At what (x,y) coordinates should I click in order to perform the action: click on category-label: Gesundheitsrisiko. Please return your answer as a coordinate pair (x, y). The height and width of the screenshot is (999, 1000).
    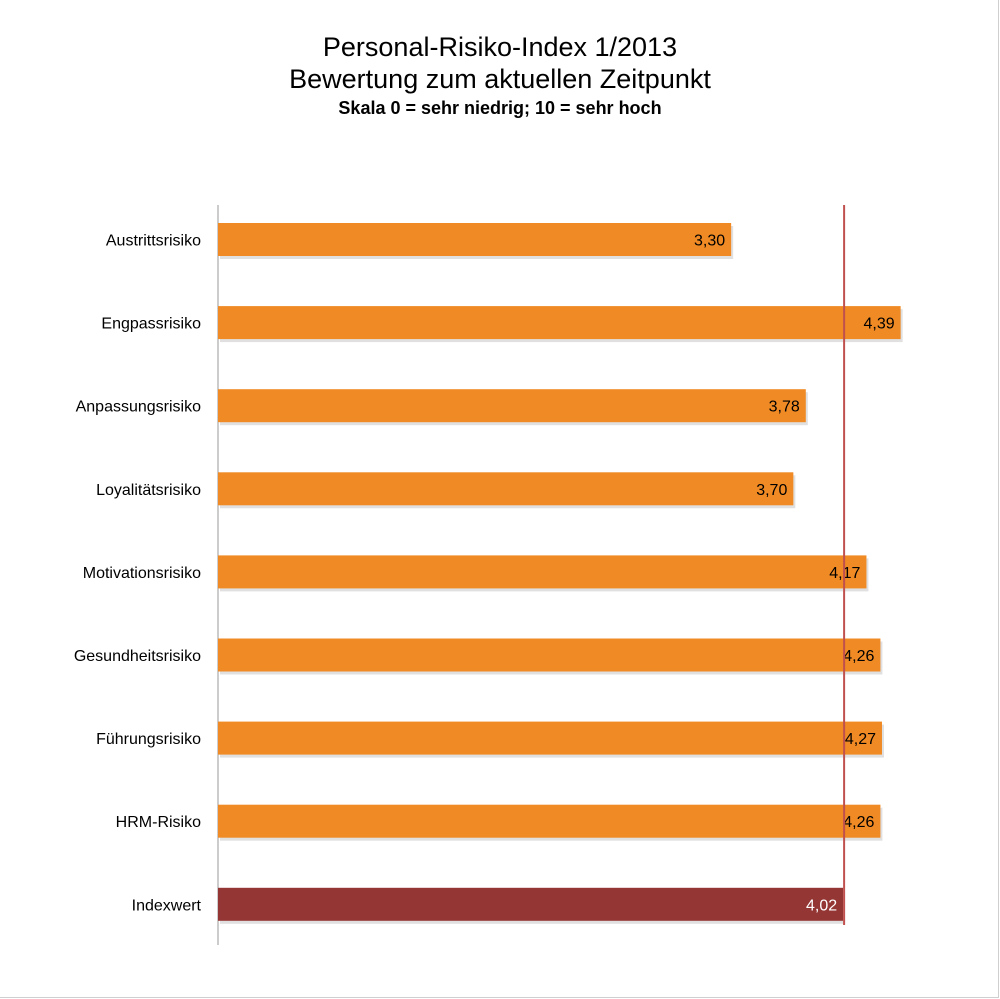
    Looking at the image, I should click on (137, 656).